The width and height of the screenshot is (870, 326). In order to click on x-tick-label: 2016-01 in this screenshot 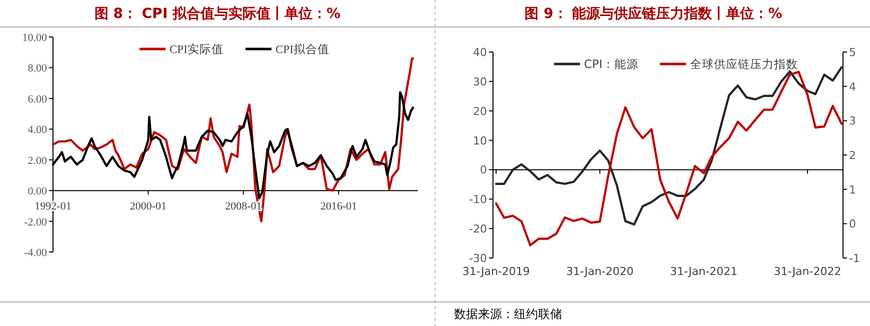, I will do `click(338, 206)`.